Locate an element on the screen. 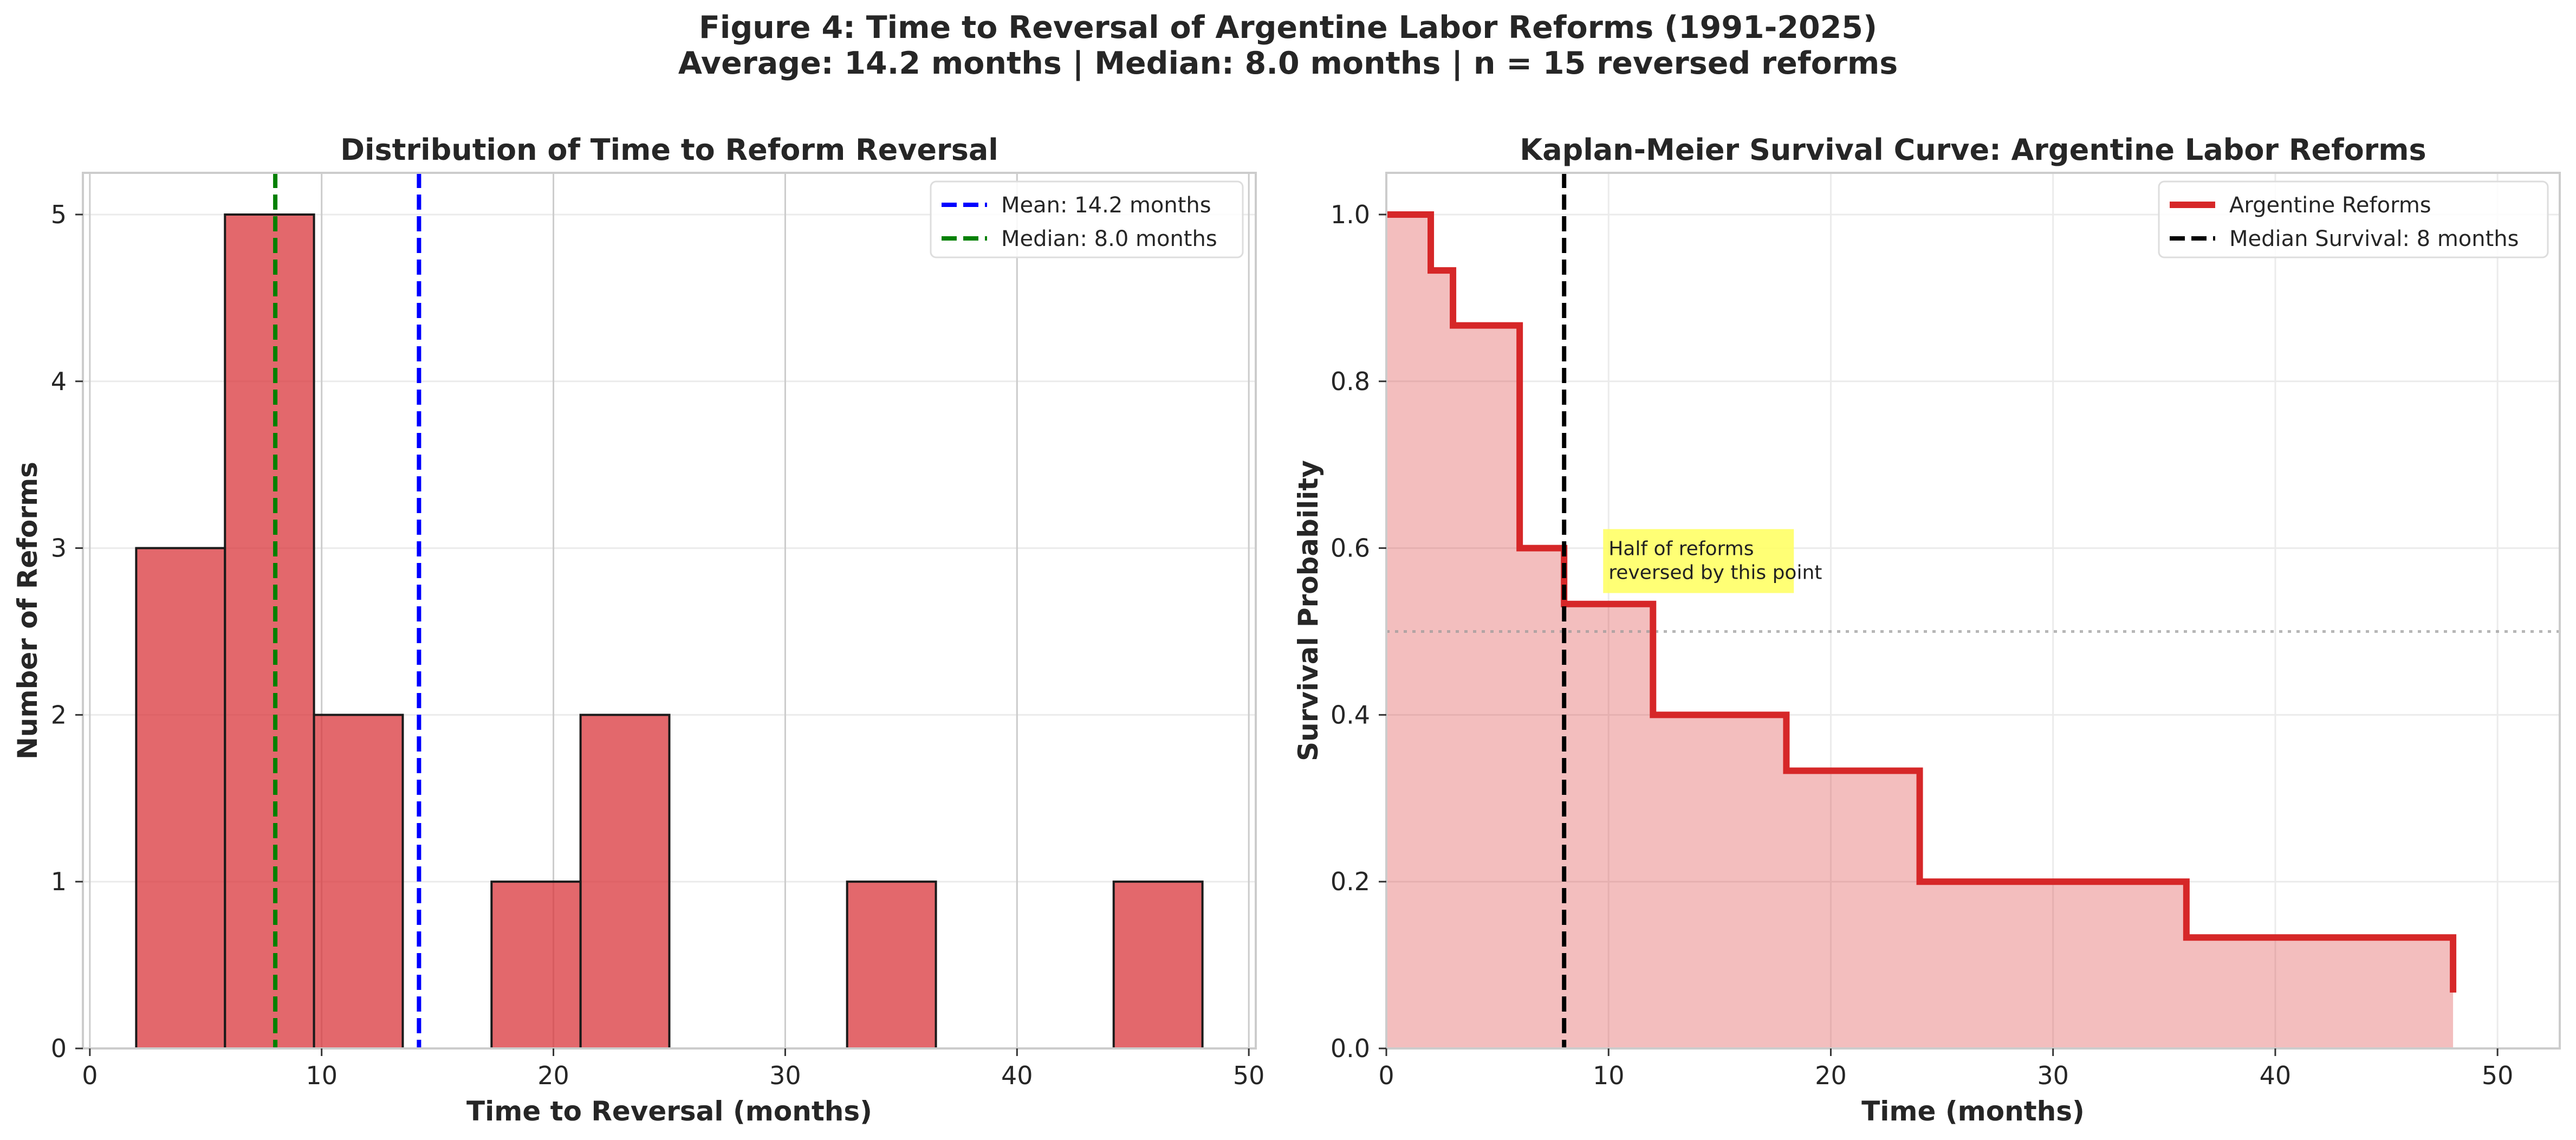 The height and width of the screenshot is (1140, 2576). km-legend-box is located at coordinates (2353, 219).